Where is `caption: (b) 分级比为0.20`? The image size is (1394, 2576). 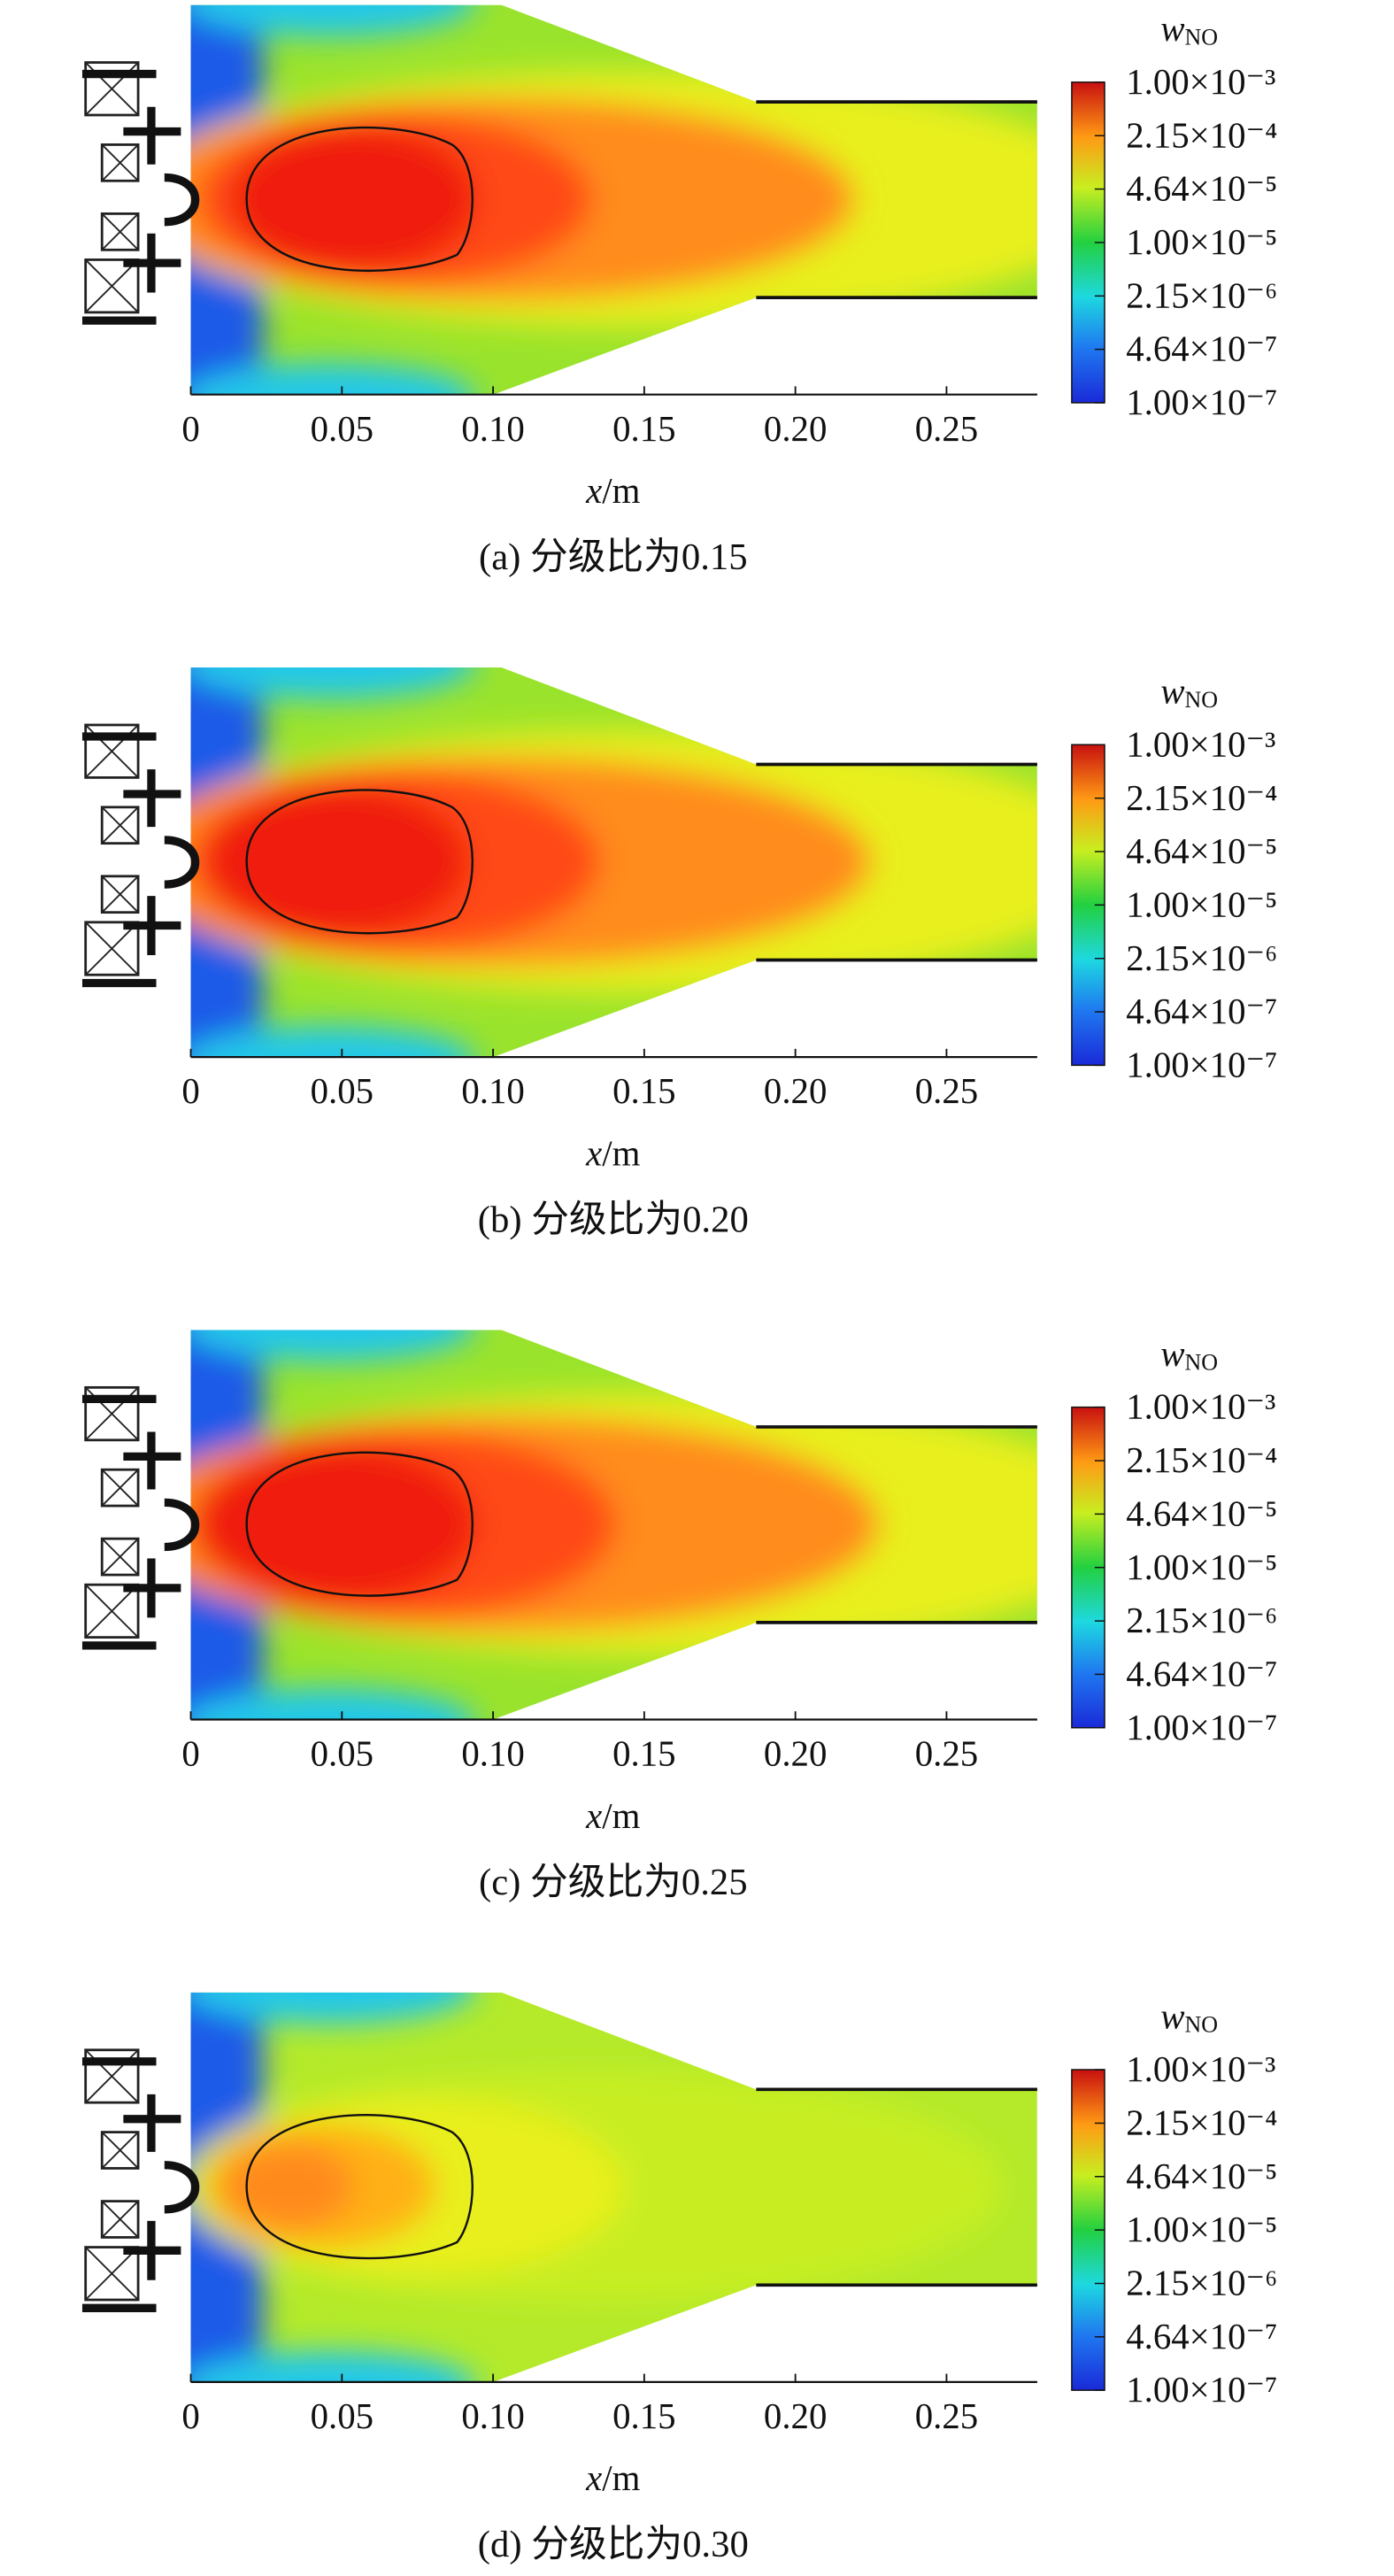 caption: (b) 分级比为0.20 is located at coordinates (613, 1219).